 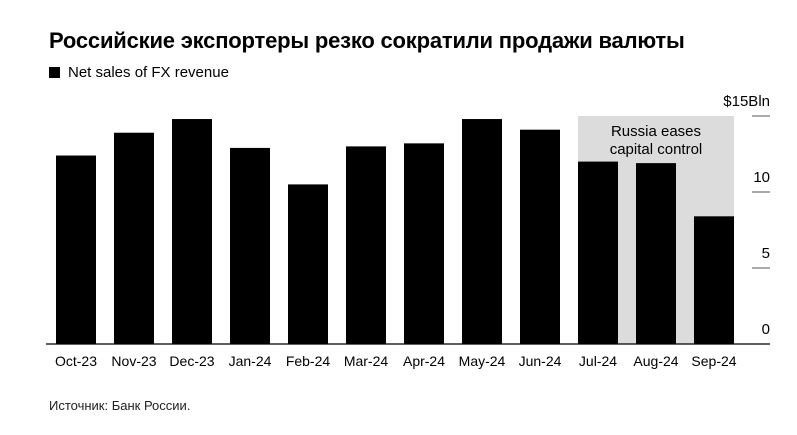 I want to click on annotation-text: Russia eases, so click(x=656, y=131).